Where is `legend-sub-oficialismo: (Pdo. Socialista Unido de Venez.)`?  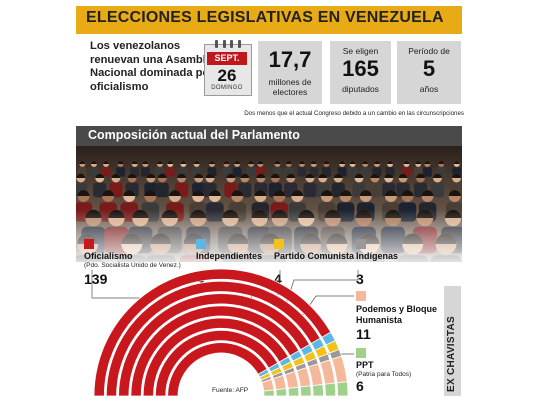
legend-sub-oficialismo: (Pdo. Socialista Unido de Venez.) is located at coordinates (132, 265).